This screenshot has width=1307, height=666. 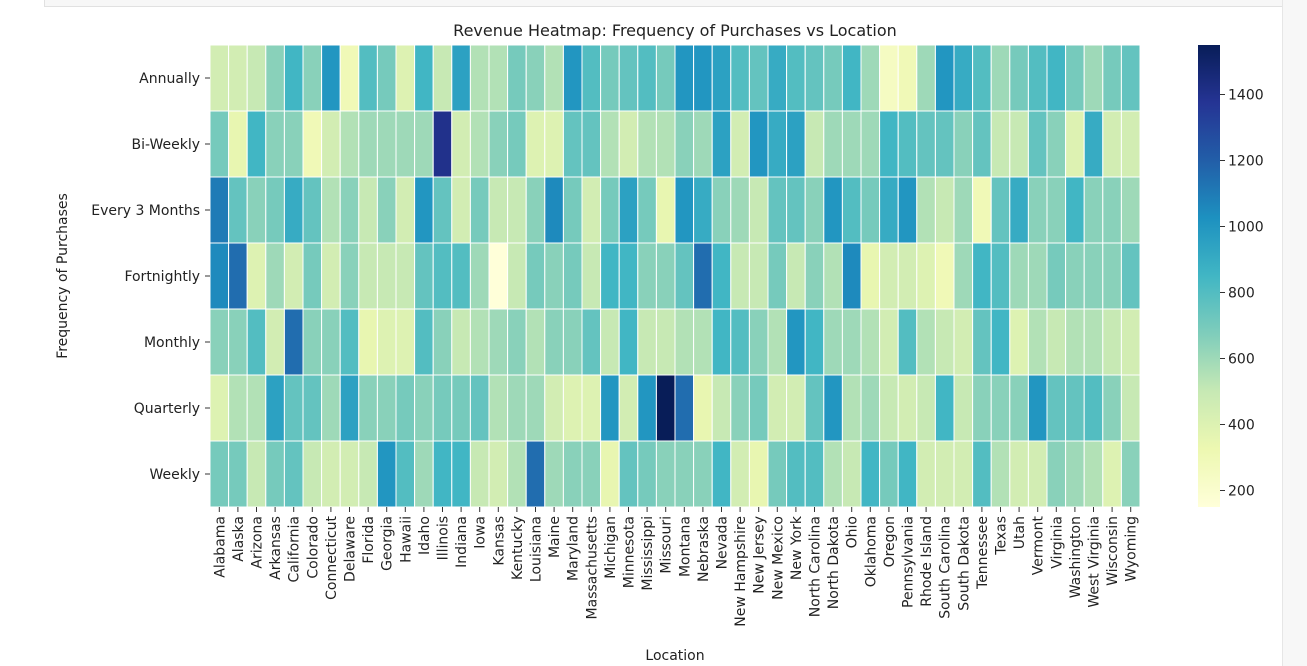 I want to click on y-tick-label: Monthly, so click(x=172, y=343).